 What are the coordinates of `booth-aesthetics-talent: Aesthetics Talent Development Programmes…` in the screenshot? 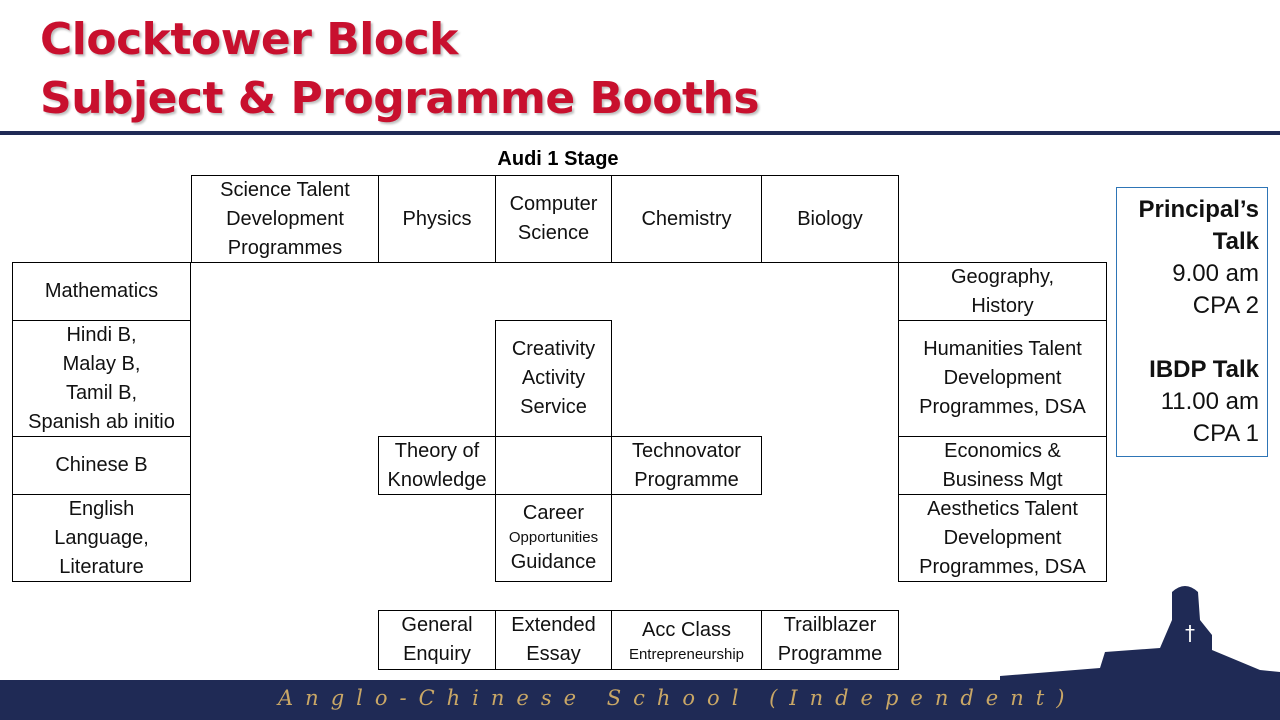 It's located at (1002, 538).